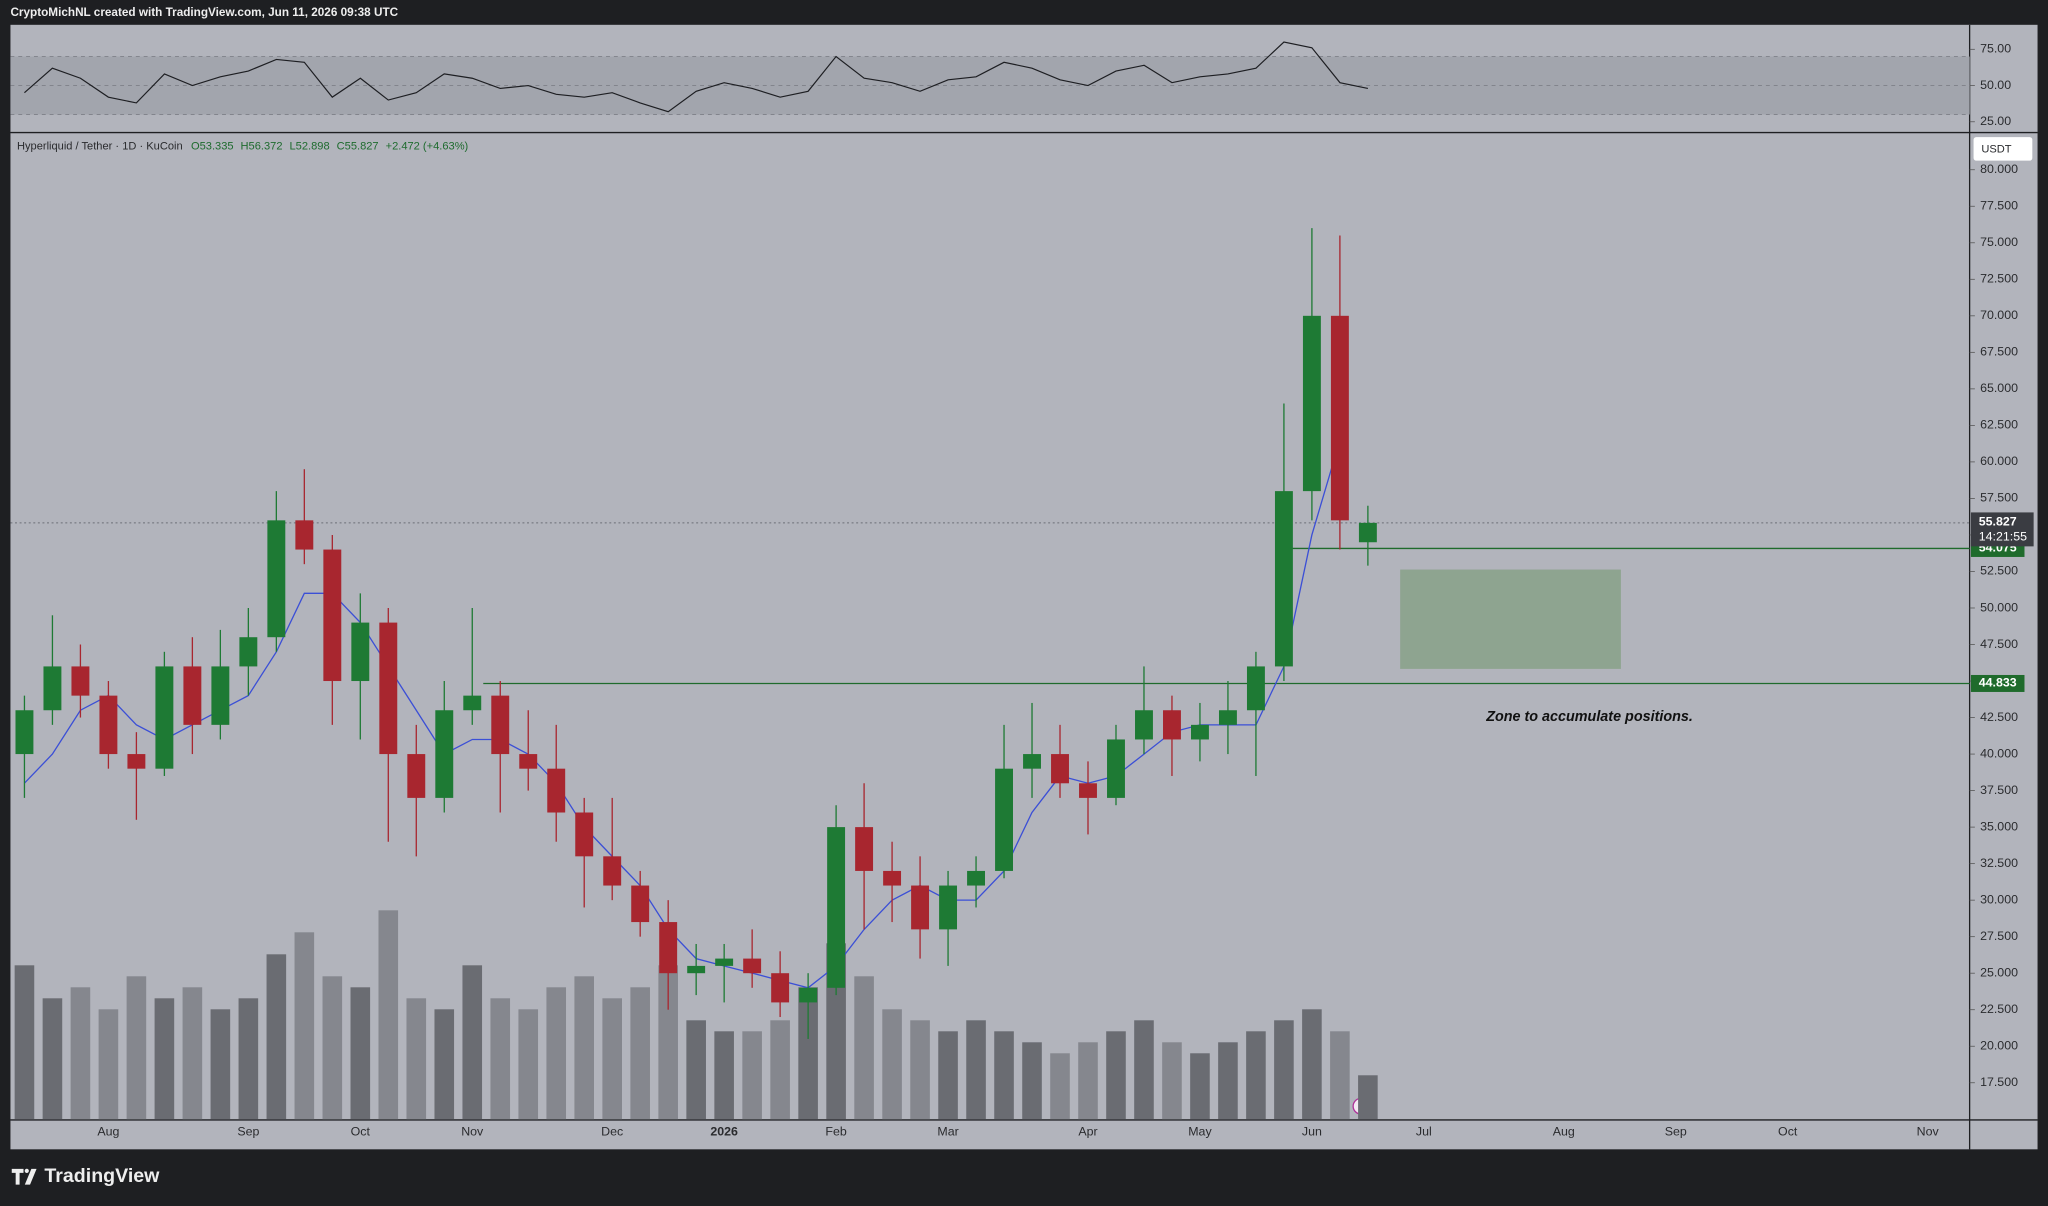 The image size is (2048, 1206). I want to click on rsi-tick-label: 25.00, so click(1995, 121).